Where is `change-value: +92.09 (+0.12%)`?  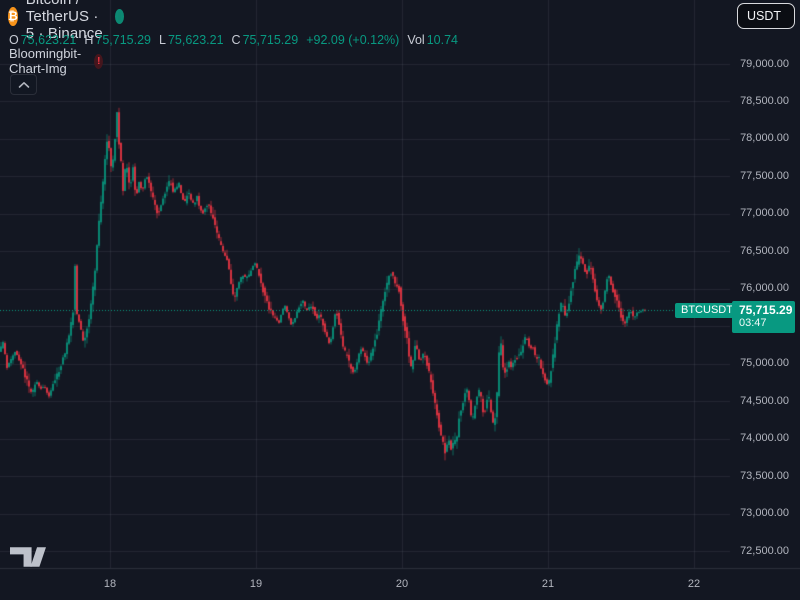
change-value: +92.09 (+0.12%) is located at coordinates (353, 40).